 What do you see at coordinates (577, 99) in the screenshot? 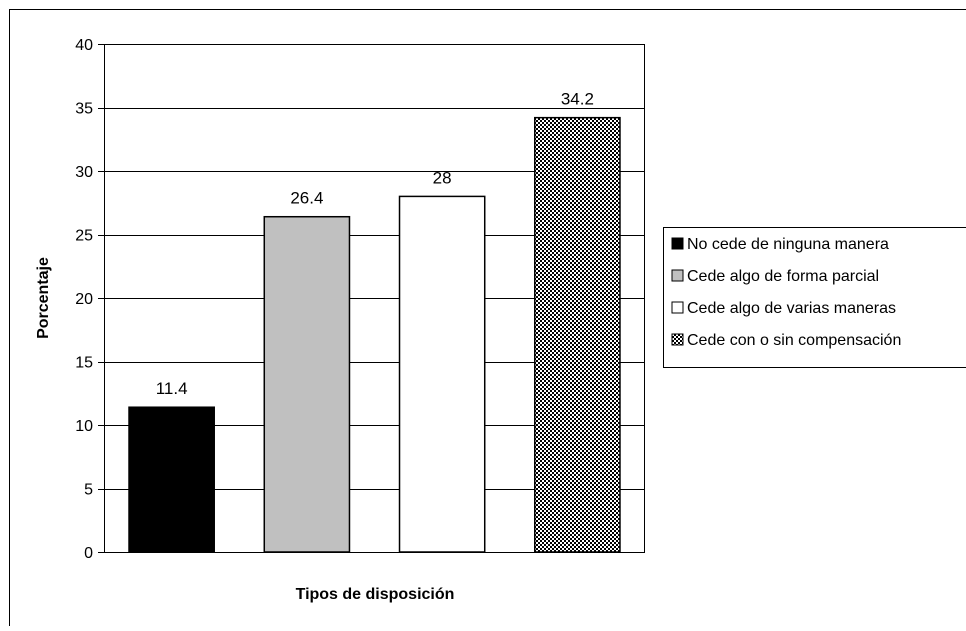
I see `bar-data-label: 34.2` at bounding box center [577, 99].